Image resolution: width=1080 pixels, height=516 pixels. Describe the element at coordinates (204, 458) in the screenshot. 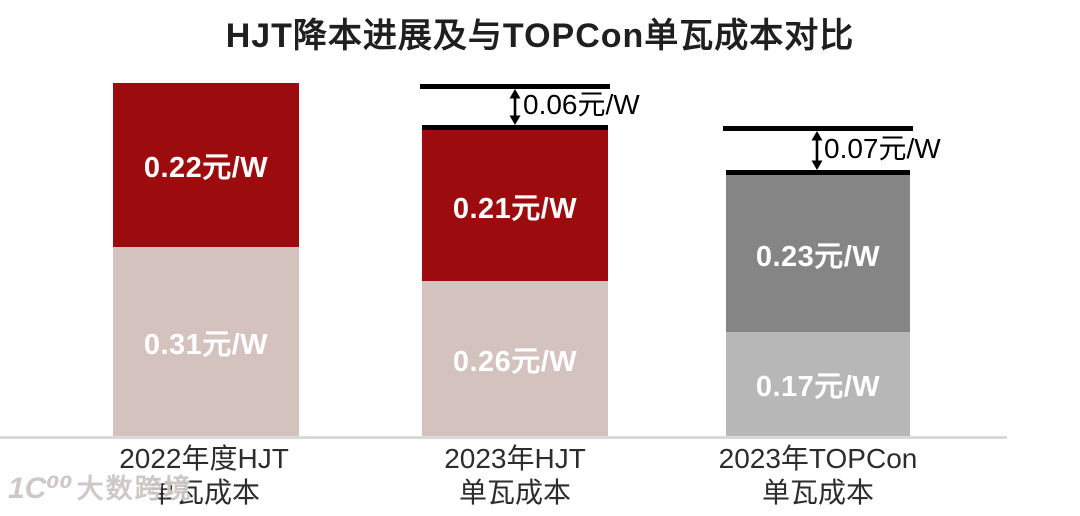

I see `category-label-line1: 2022年度HJT` at that location.